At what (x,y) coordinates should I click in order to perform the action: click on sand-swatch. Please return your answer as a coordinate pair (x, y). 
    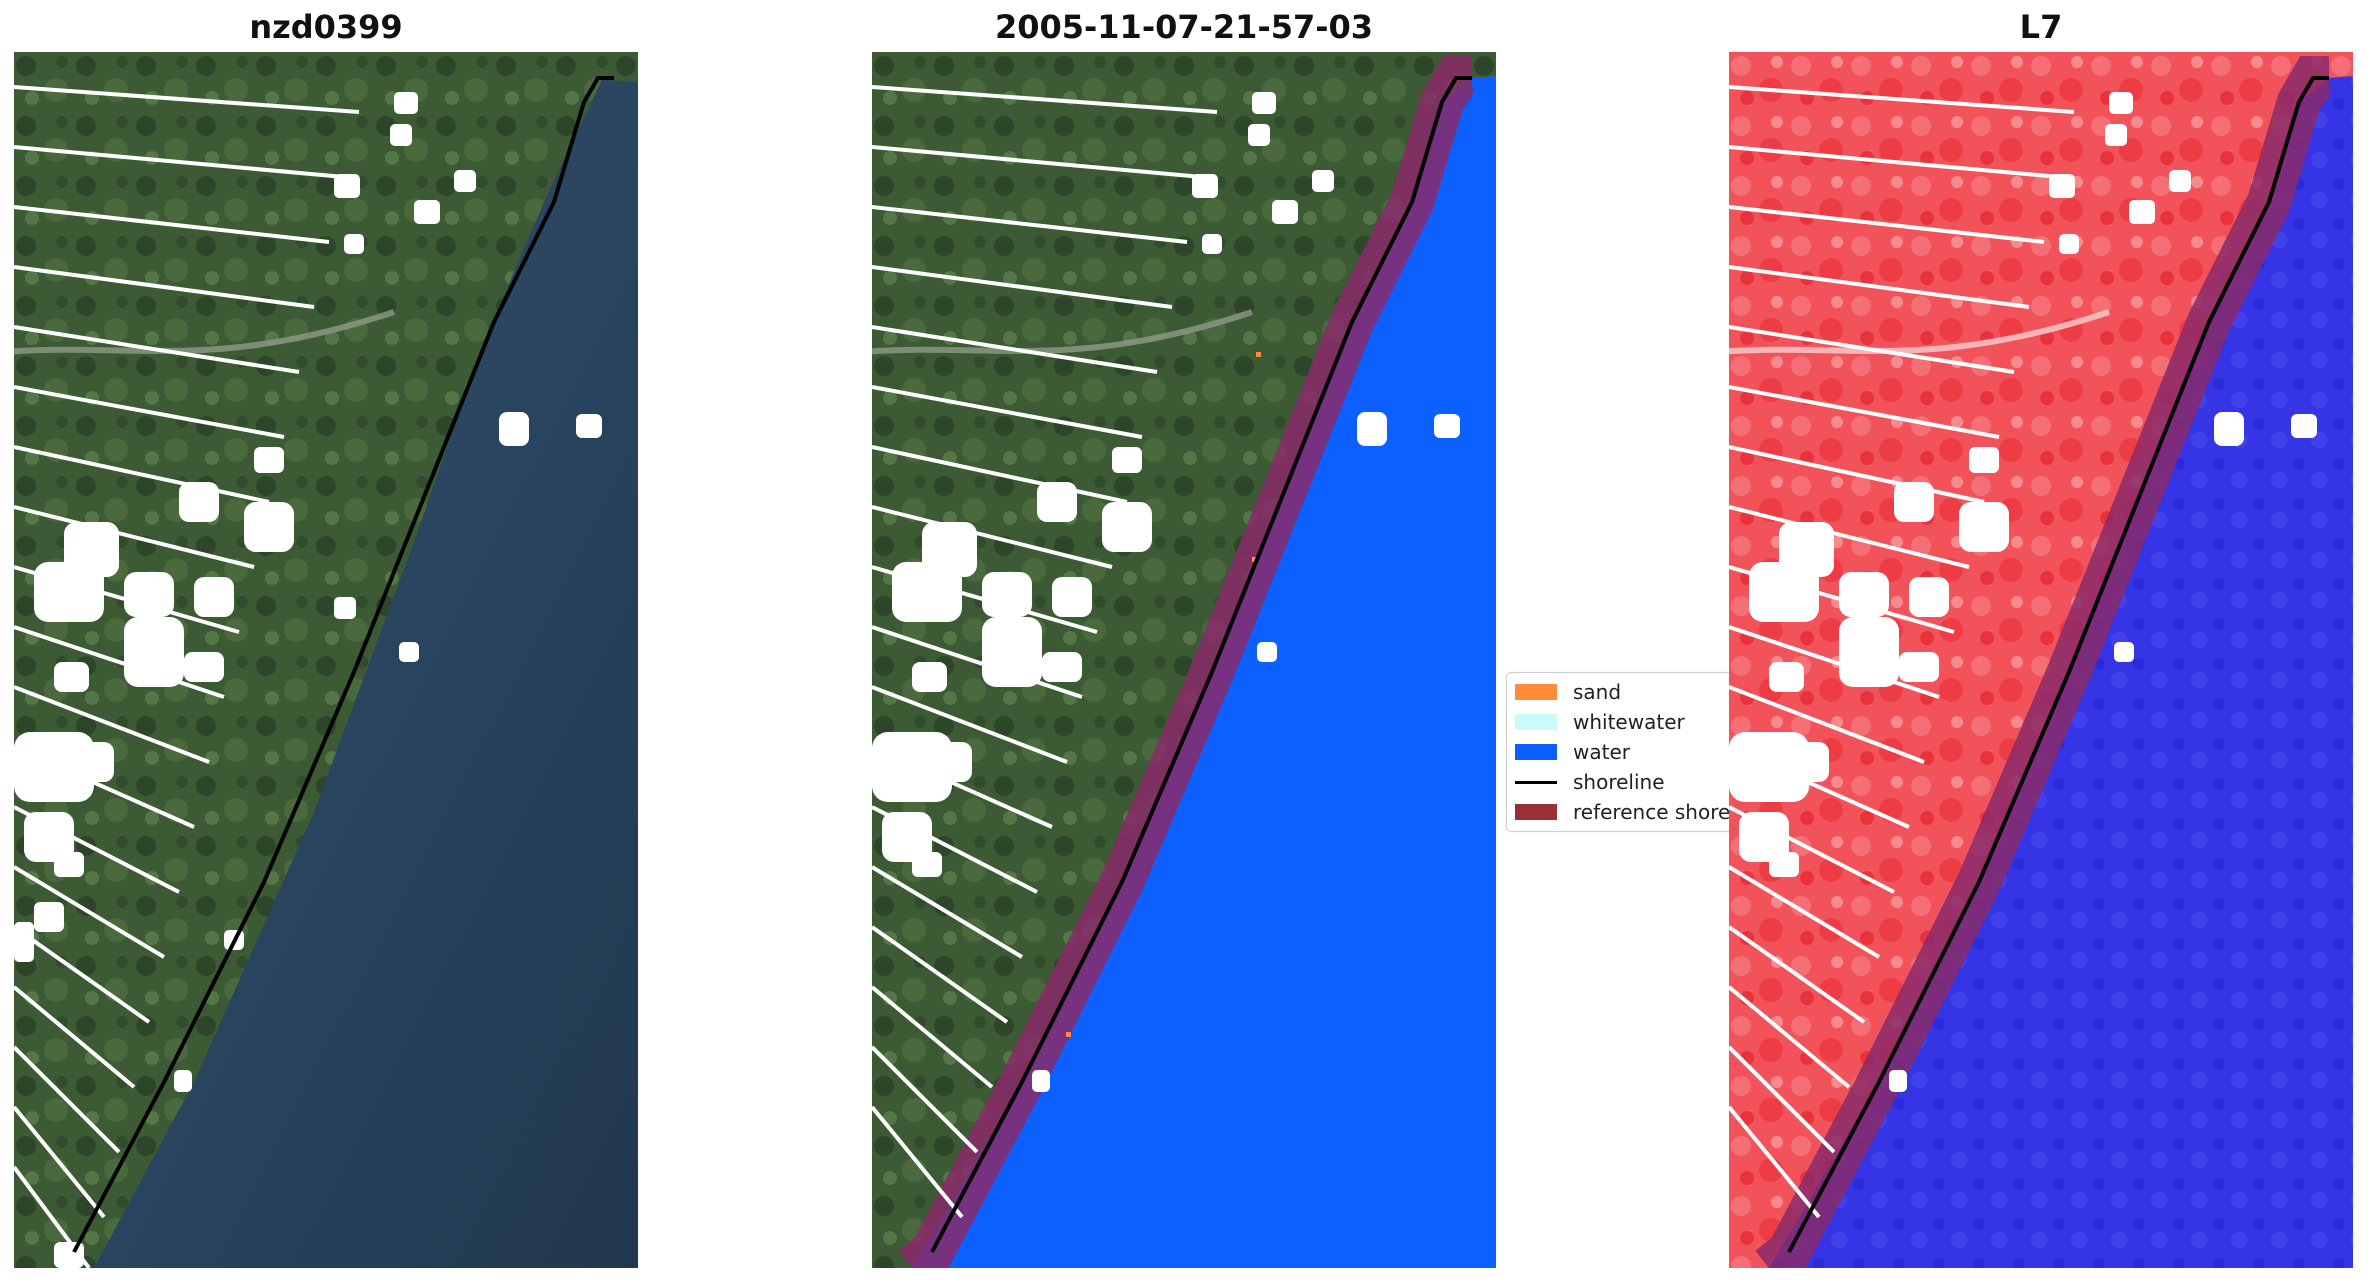
    Looking at the image, I should click on (1536, 692).